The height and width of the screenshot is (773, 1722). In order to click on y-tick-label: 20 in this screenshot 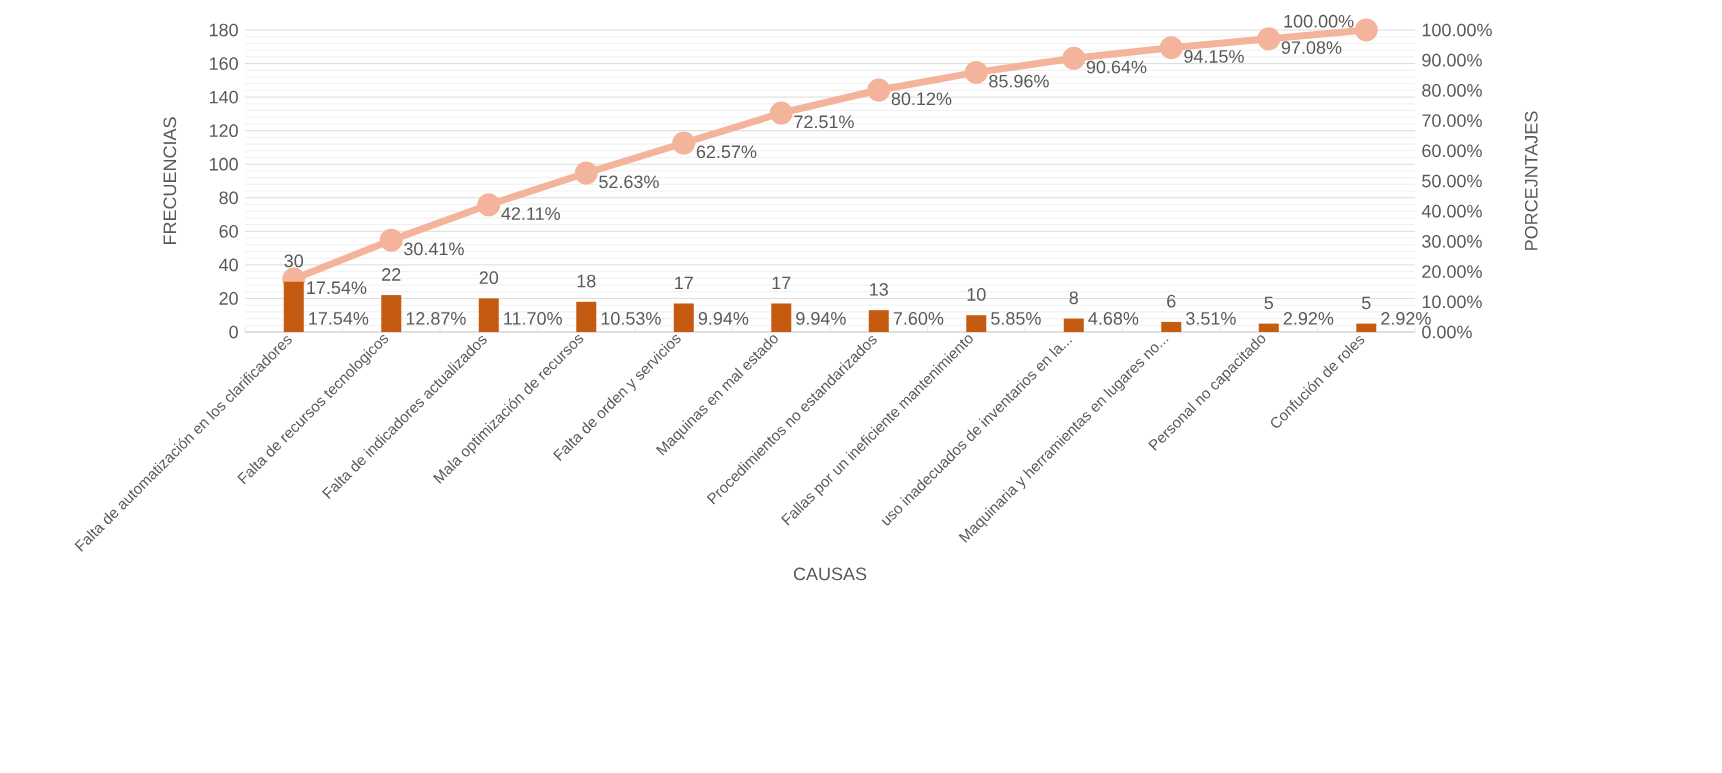, I will do `click(228, 298)`.